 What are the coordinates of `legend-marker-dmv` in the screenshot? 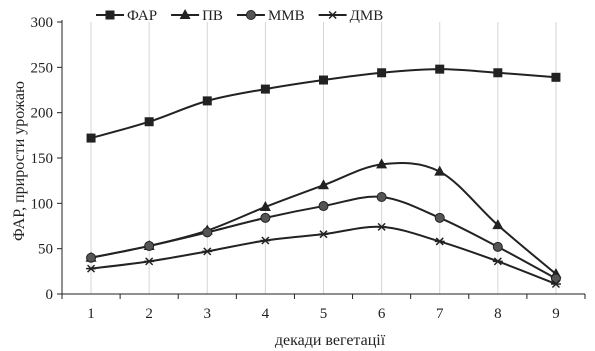 It's located at (332, 15).